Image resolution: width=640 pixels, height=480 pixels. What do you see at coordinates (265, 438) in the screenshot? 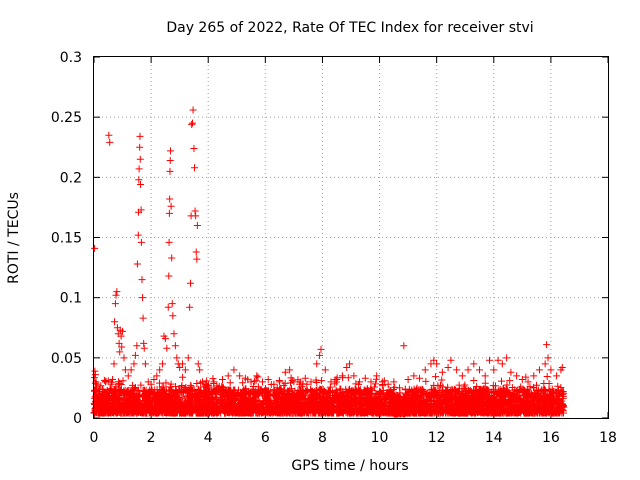
I see `x-tick-label-3: 6` at bounding box center [265, 438].